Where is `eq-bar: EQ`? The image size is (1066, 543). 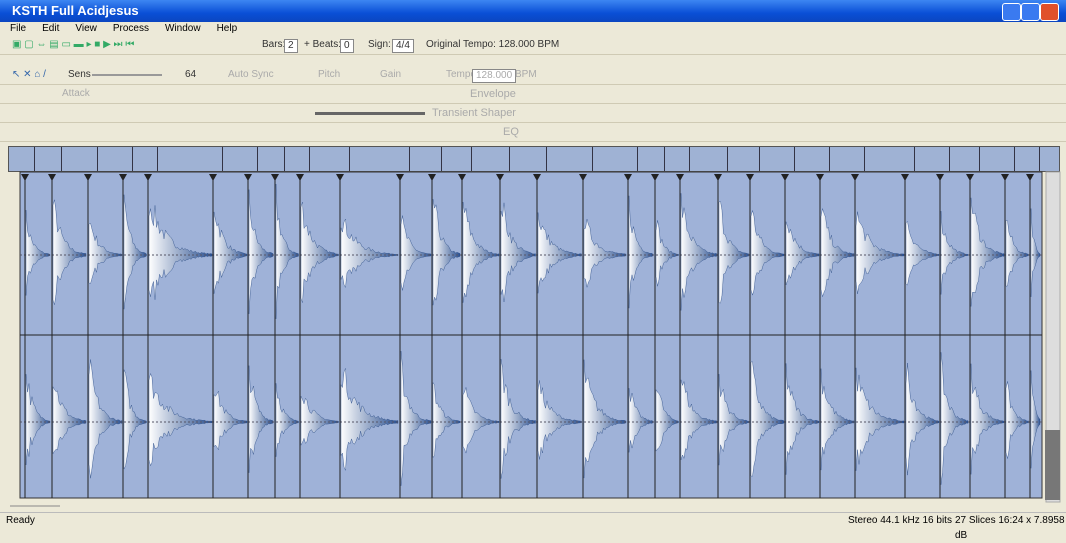
eq-bar: EQ is located at coordinates (533, 132).